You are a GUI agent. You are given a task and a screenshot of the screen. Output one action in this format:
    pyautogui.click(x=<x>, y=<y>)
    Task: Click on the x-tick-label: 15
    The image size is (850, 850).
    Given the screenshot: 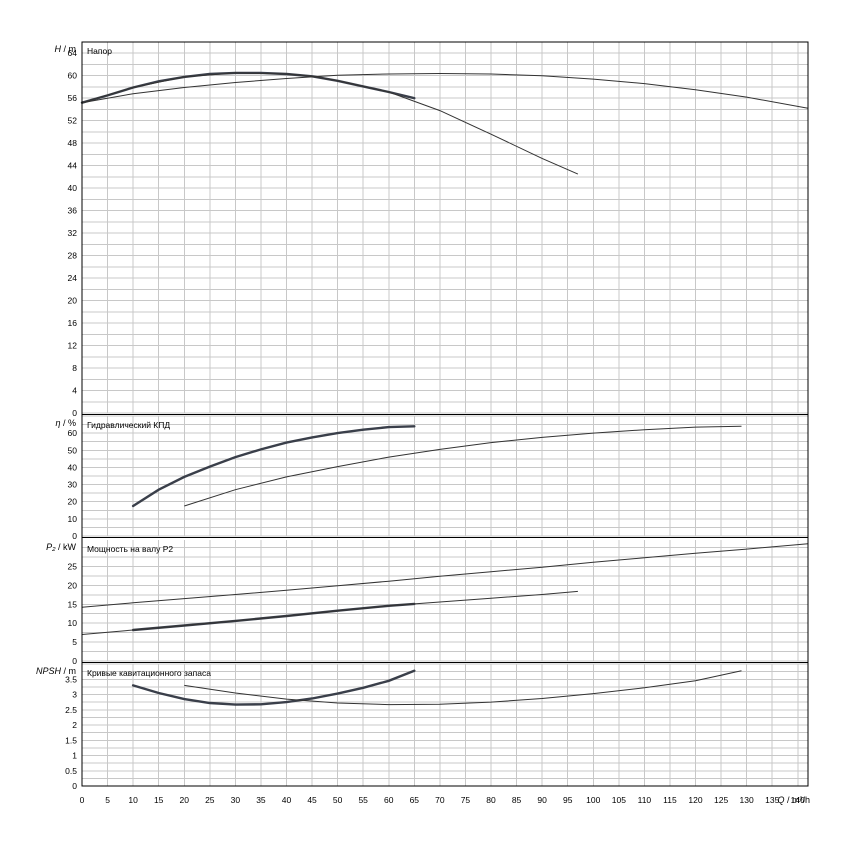 What is the action you would take?
    pyautogui.click(x=159, y=800)
    